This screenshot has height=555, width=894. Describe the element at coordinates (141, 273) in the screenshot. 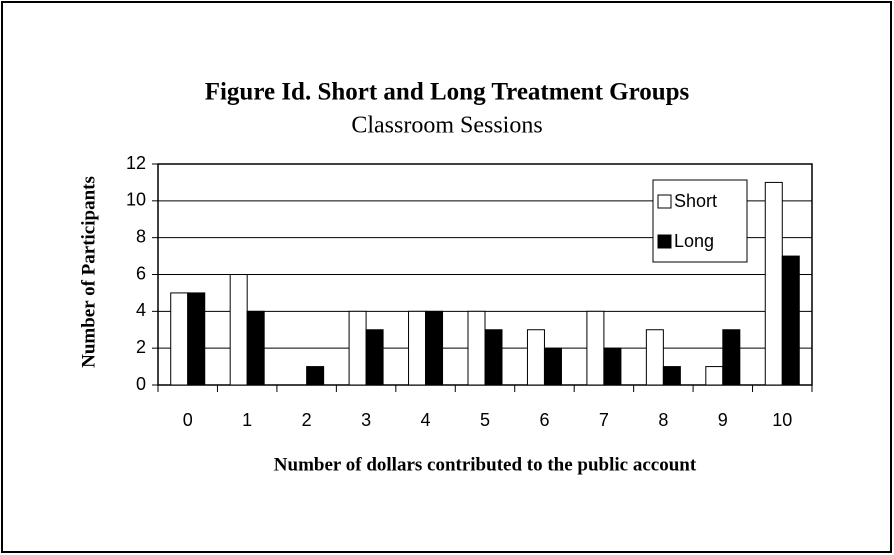

I see `y-tick-label: 6` at that location.